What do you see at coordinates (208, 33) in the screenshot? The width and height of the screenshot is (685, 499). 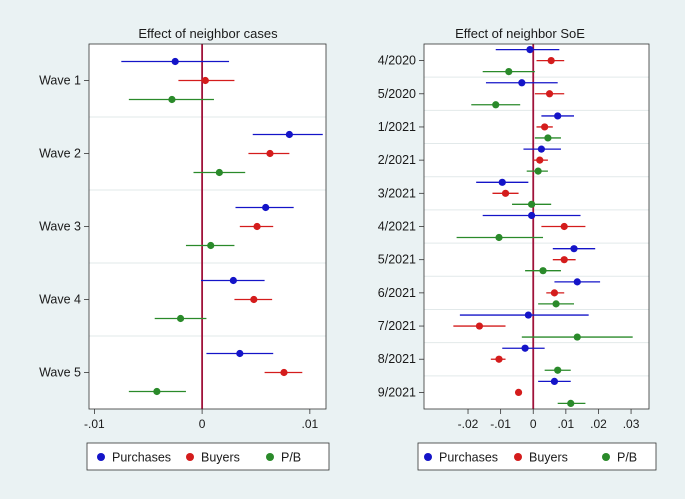 I see `left-panel-title: Effect of neighbor cases` at bounding box center [208, 33].